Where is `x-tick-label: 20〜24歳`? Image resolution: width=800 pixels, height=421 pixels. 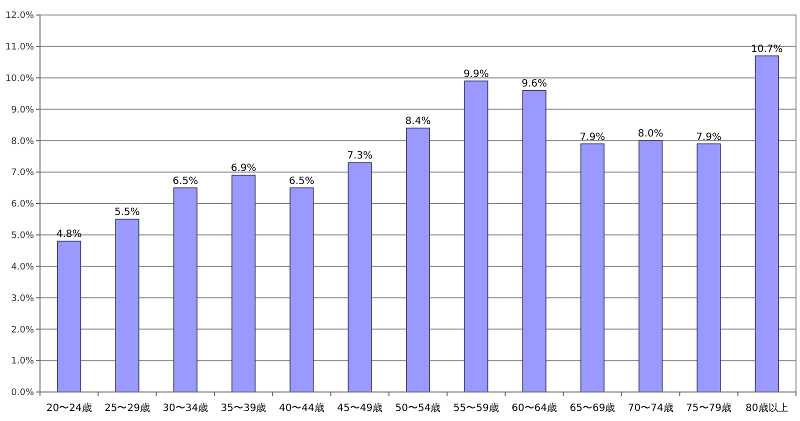 x-tick-label: 20〜24歳 is located at coordinates (69, 408).